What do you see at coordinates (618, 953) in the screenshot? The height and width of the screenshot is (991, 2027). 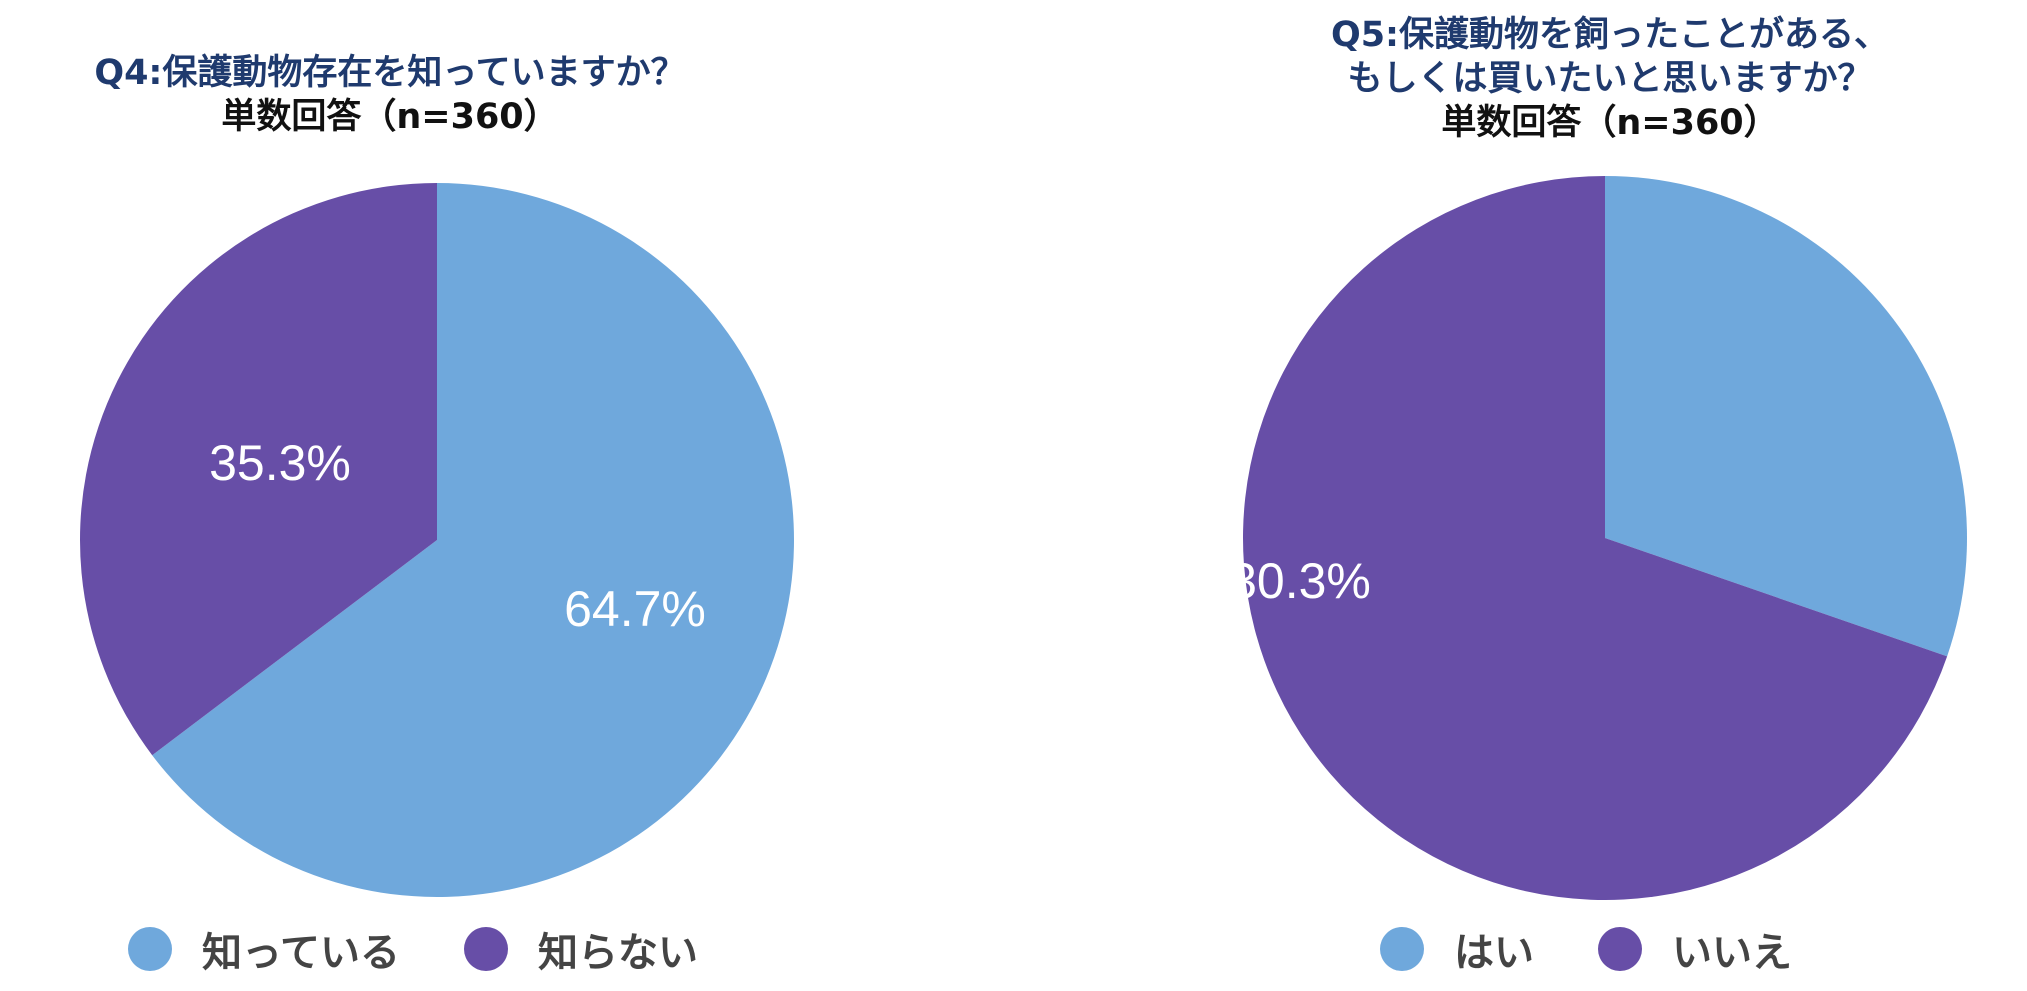 I see `legend-label: 知らない` at bounding box center [618, 953].